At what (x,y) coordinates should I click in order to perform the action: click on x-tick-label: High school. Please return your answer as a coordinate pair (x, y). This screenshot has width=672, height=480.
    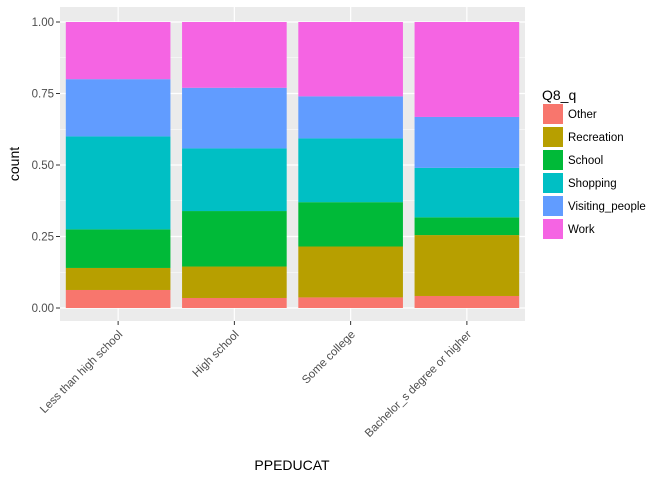
    Looking at the image, I should click on (216, 354).